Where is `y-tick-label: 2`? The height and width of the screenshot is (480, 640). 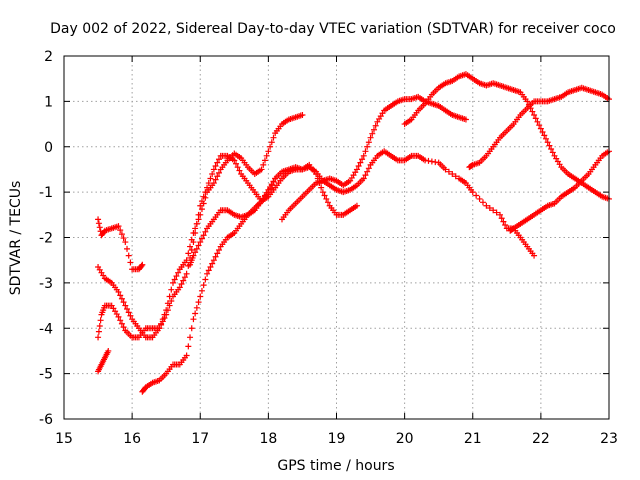 y-tick-label: 2 is located at coordinates (48, 57).